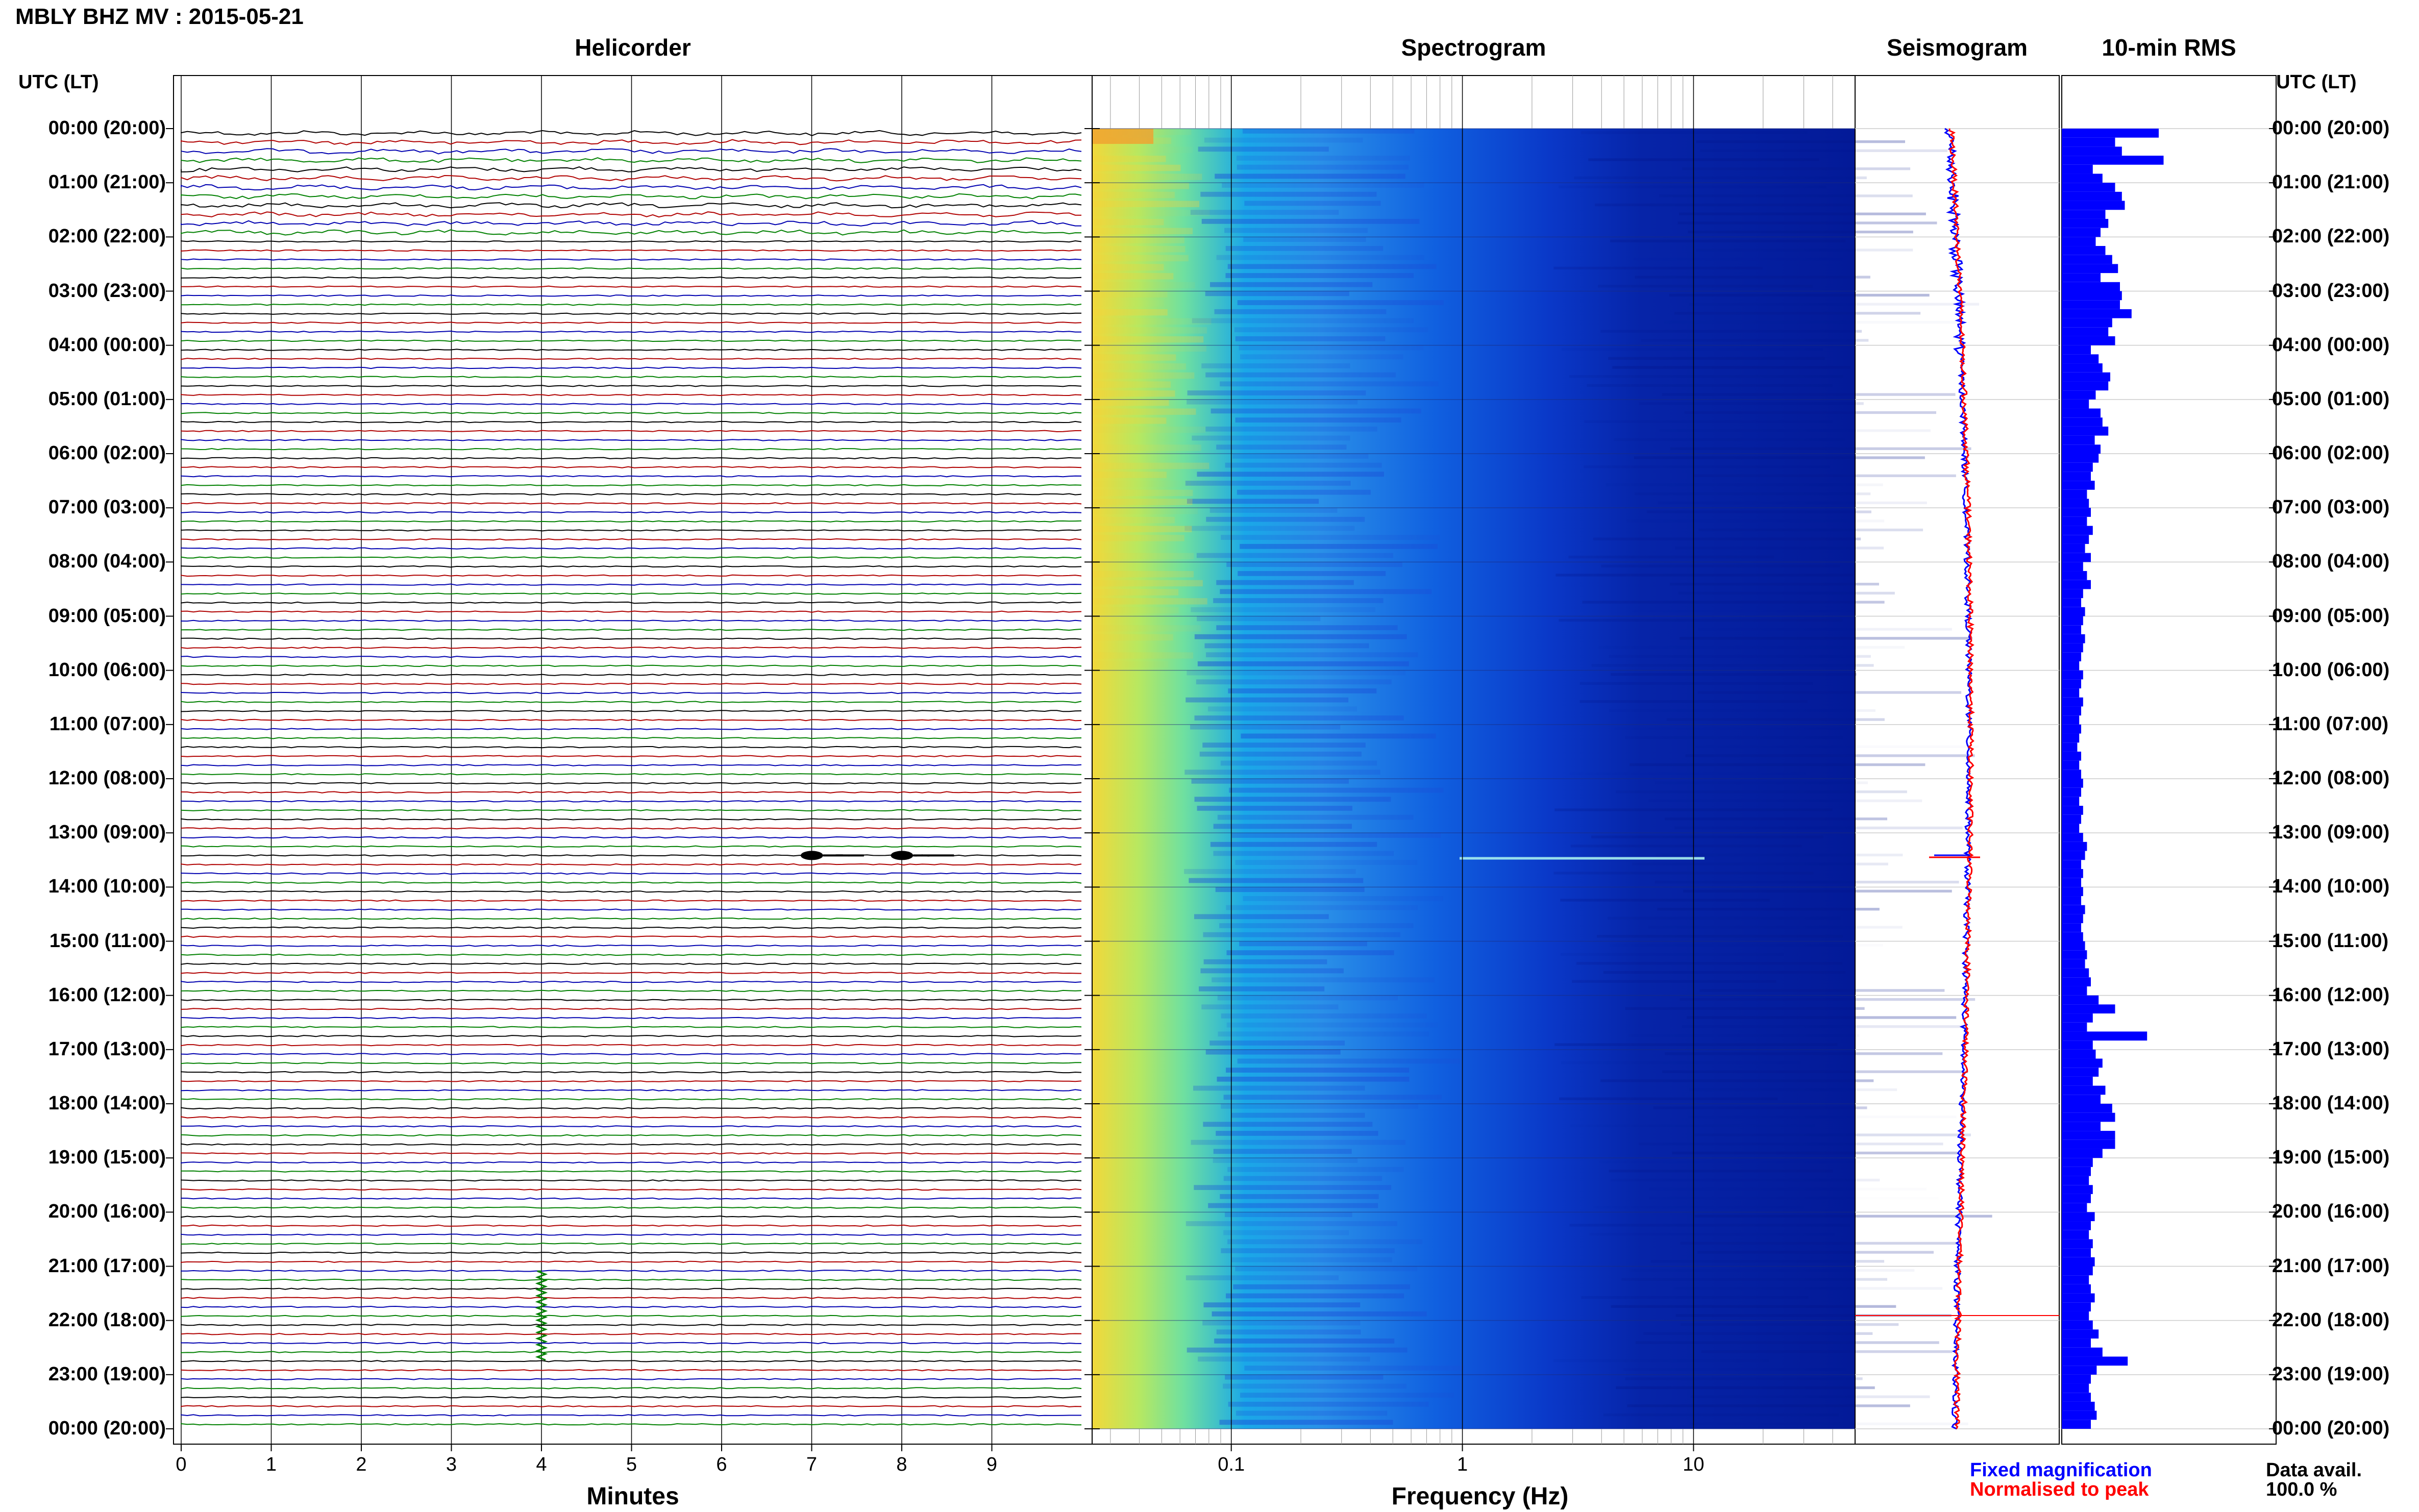  I want to click on legend-normalised: Normalised to peak, so click(2059, 1489).